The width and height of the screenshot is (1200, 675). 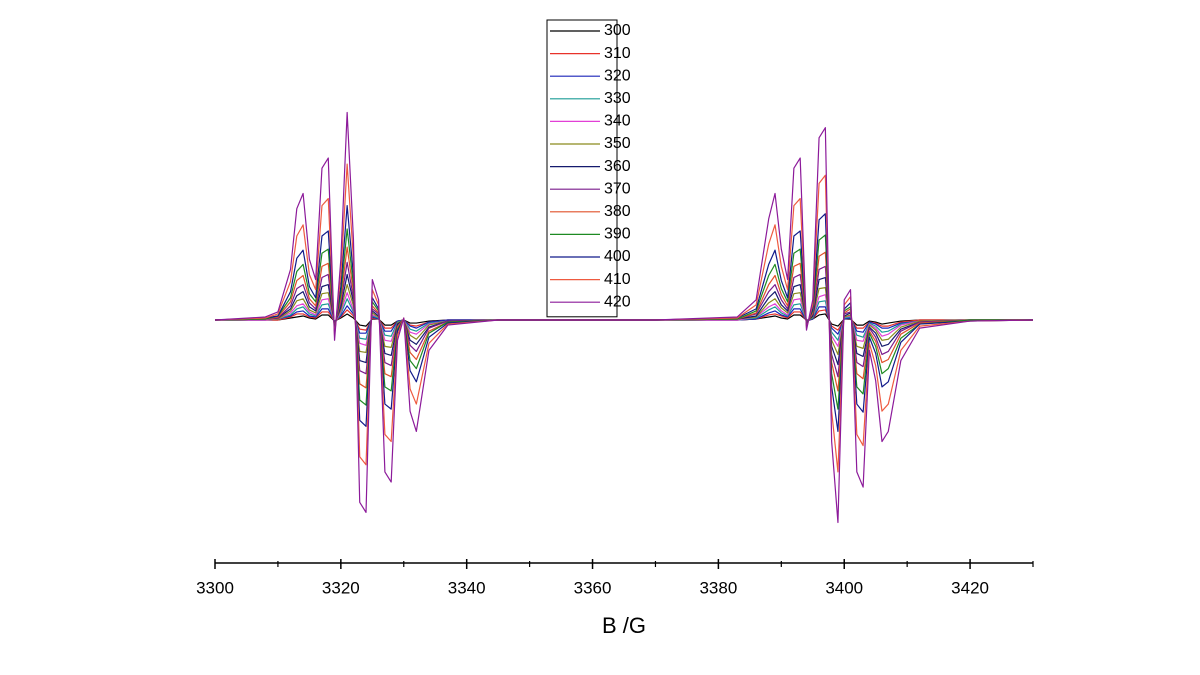 What do you see at coordinates (844, 587) in the screenshot?
I see `x-tick-label: 3400` at bounding box center [844, 587].